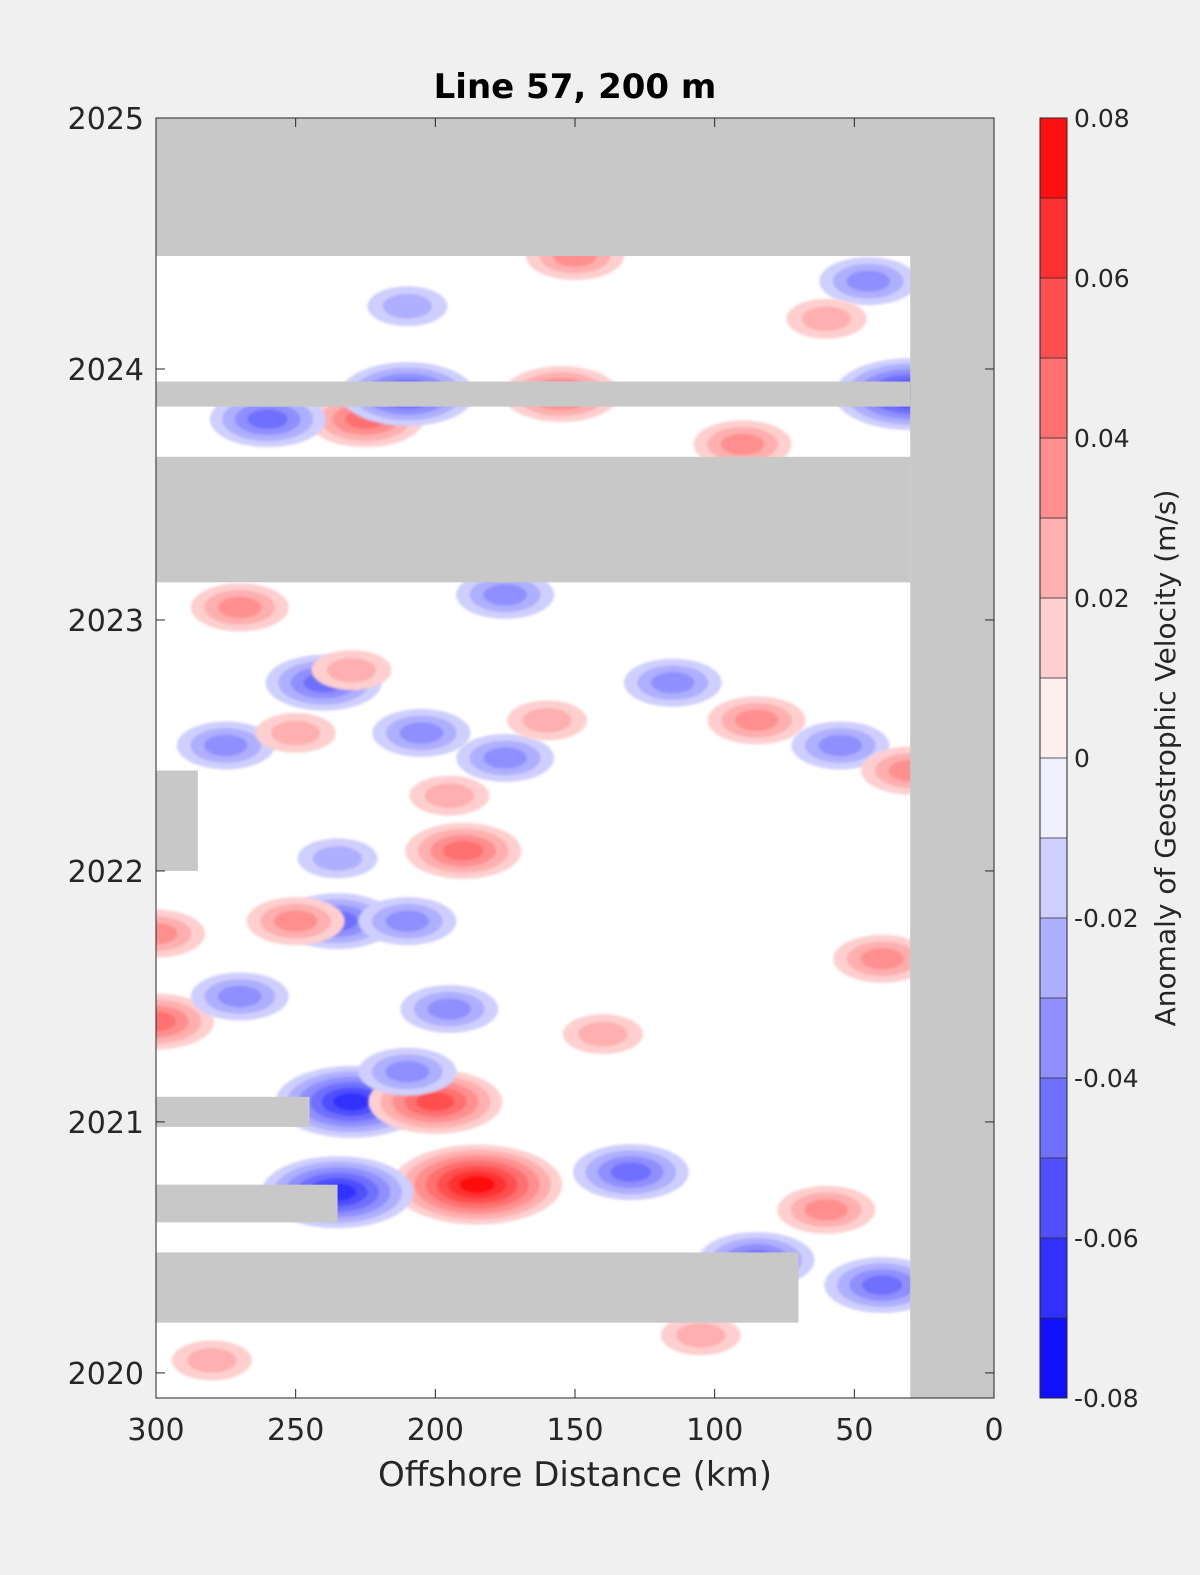 The width and height of the screenshot is (1200, 1575). Describe the element at coordinates (575, 1475) in the screenshot. I see `x-axis-label: Offshore Distance (km)` at that location.